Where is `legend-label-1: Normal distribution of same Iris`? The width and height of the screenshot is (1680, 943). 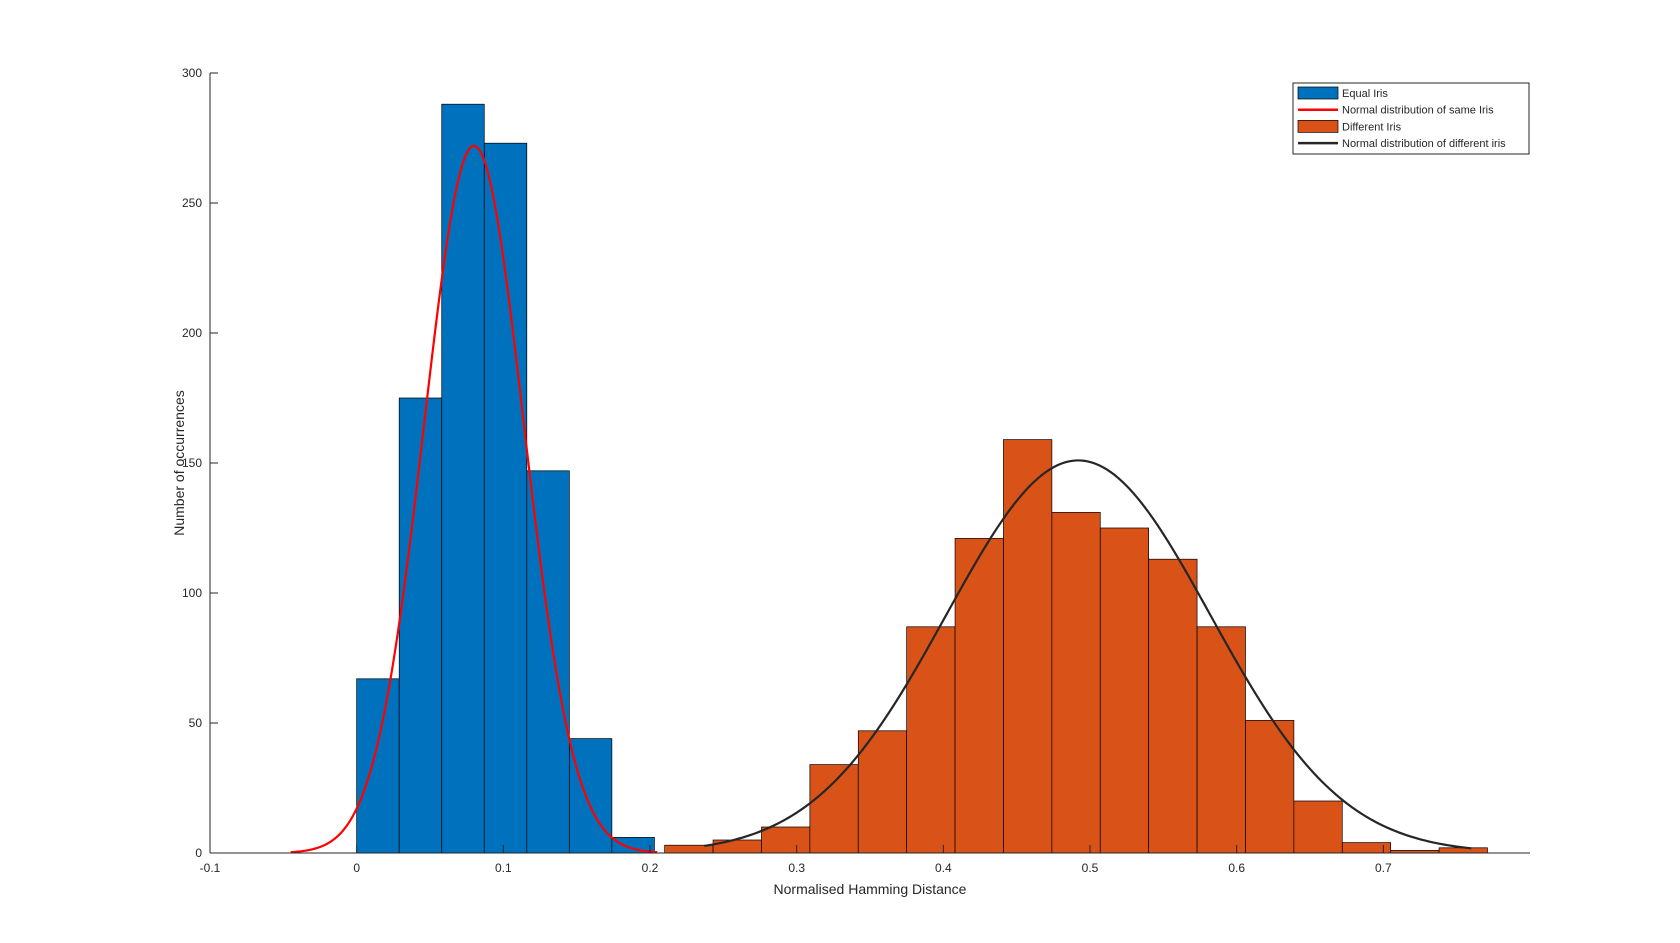 legend-label-1: Normal distribution of same Iris is located at coordinates (1418, 111).